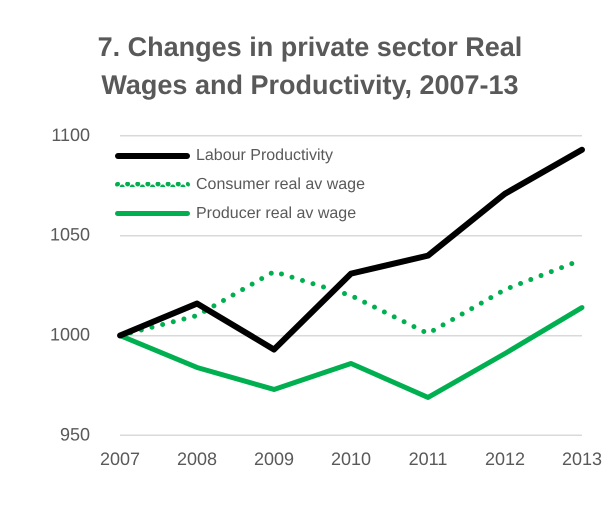 This screenshot has width=616, height=511. I want to click on chart-title: 7. Changes in private sector Real Wages and Productivity, 2007-13, so click(310, 66).